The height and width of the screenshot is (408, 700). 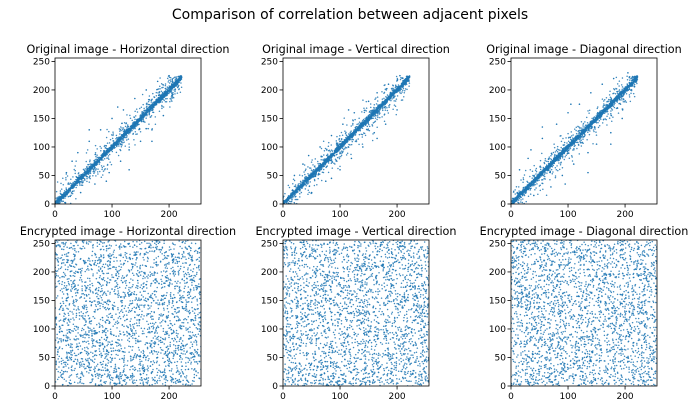 What do you see at coordinates (396, 215) in the screenshot?
I see `x-tick-label: 200` at bounding box center [396, 215].